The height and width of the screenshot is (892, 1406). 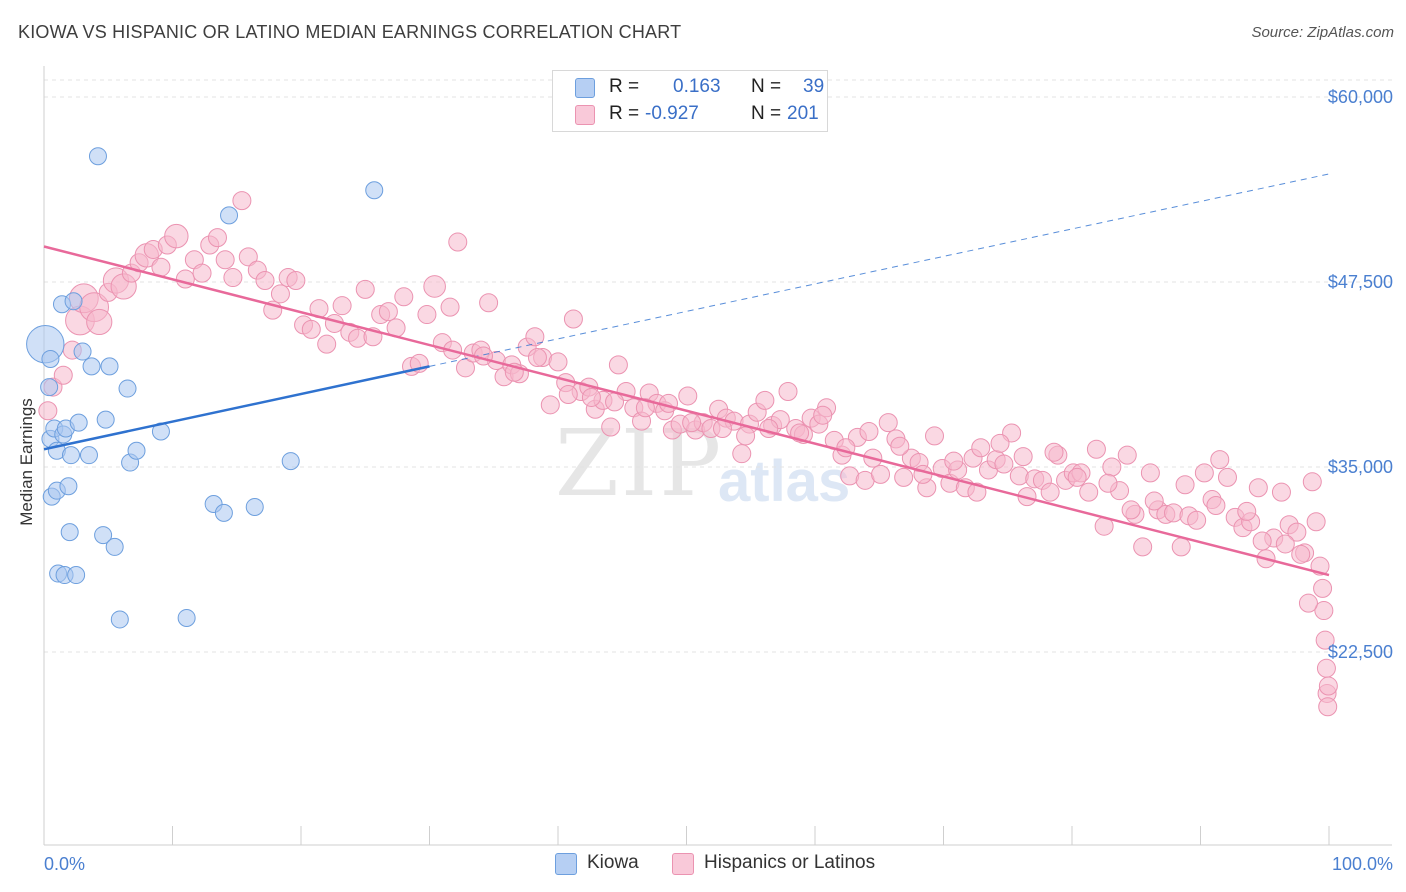 I want to click on x-tick-label-max: 100.0%, so click(x=1362, y=864).